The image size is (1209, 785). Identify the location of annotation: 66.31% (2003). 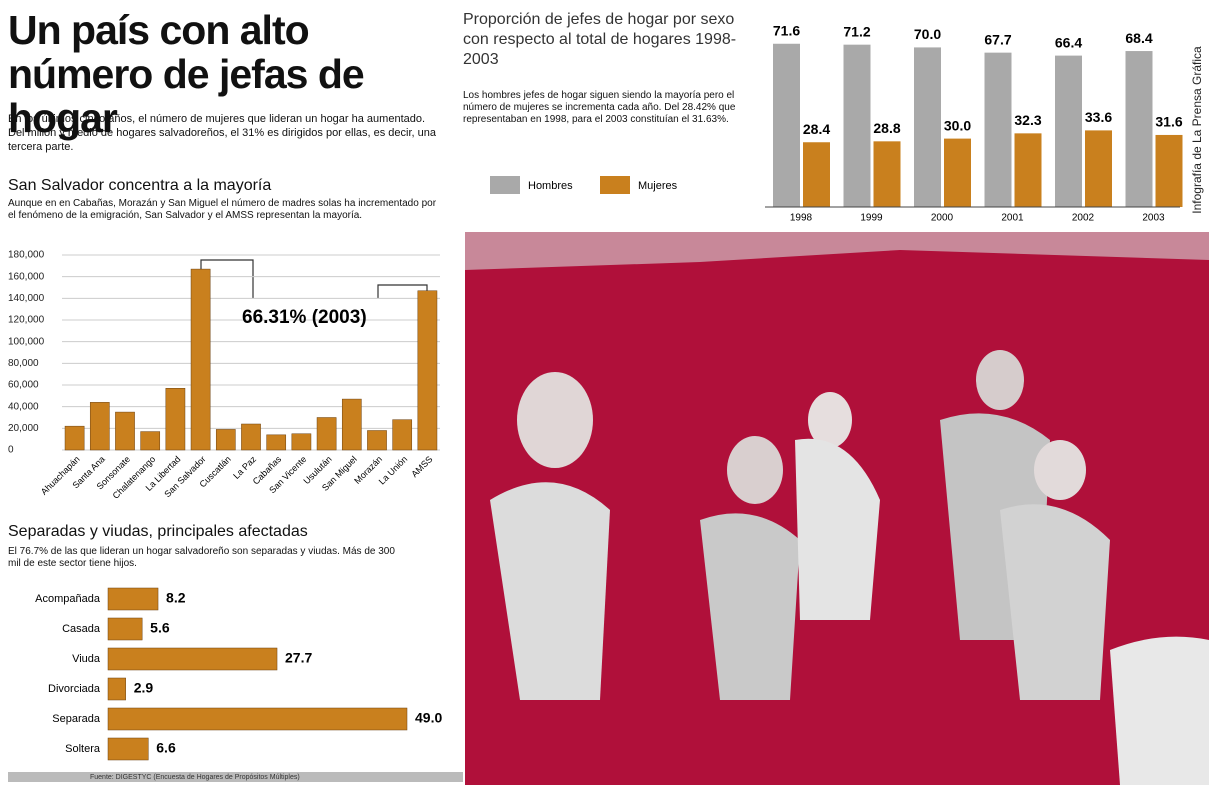
(304, 317).